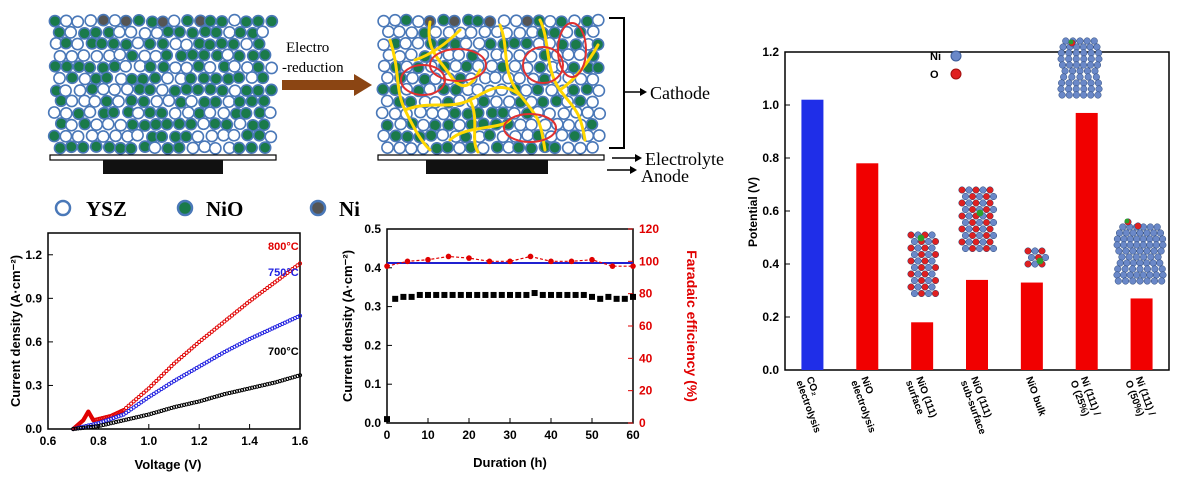 This screenshot has width=1181, height=481. I want to click on y2-tick-label: 120, so click(649, 229).